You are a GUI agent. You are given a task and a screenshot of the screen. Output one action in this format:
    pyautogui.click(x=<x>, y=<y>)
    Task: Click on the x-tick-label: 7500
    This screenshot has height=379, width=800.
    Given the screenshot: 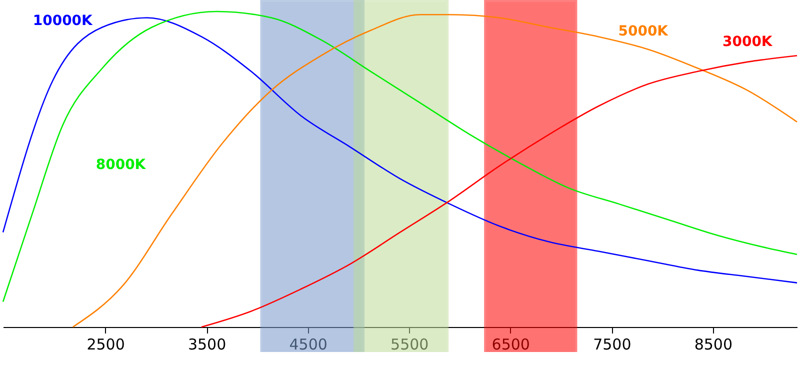 What is the action you would take?
    pyautogui.click(x=612, y=345)
    